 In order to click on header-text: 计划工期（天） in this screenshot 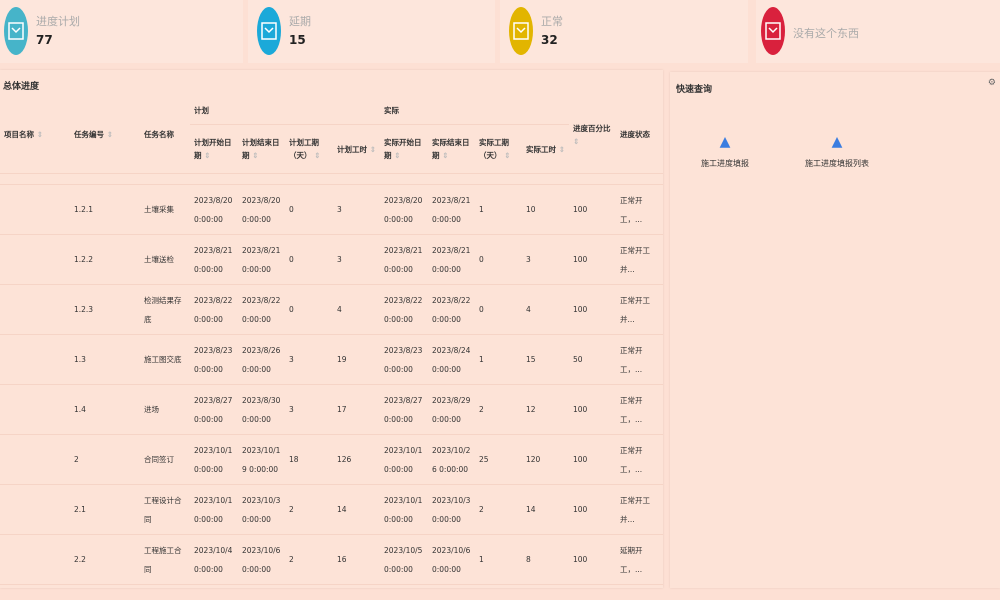, I will do `click(304, 149)`.